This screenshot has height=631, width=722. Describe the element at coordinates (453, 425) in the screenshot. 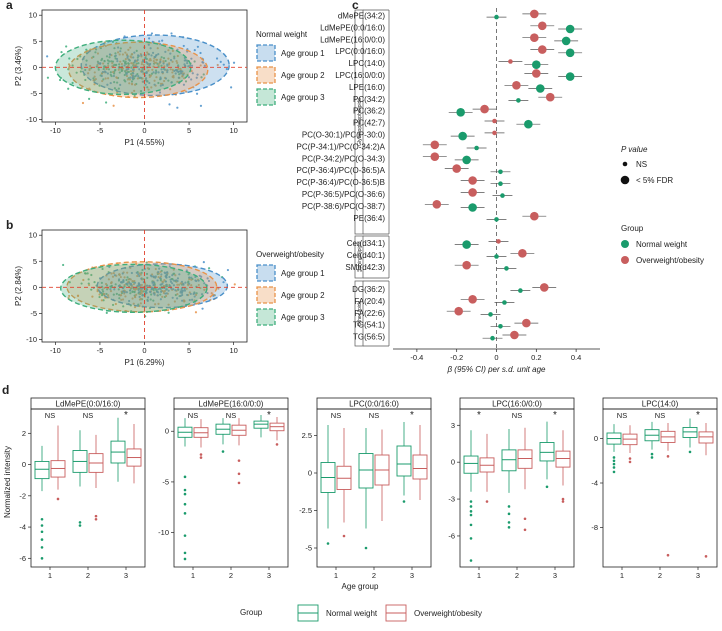

I see `y-tick-label: 3` at that location.